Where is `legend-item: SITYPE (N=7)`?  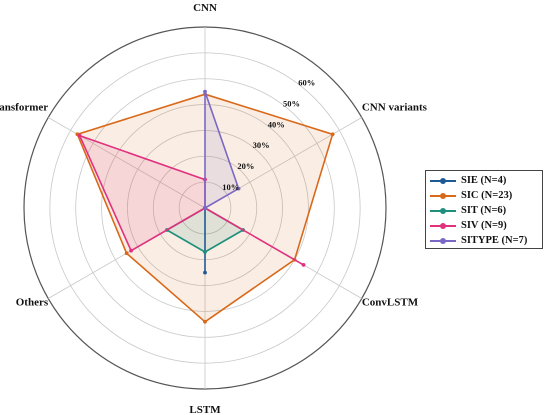 legend-item: SITYPE (N=7) is located at coordinates (484, 240).